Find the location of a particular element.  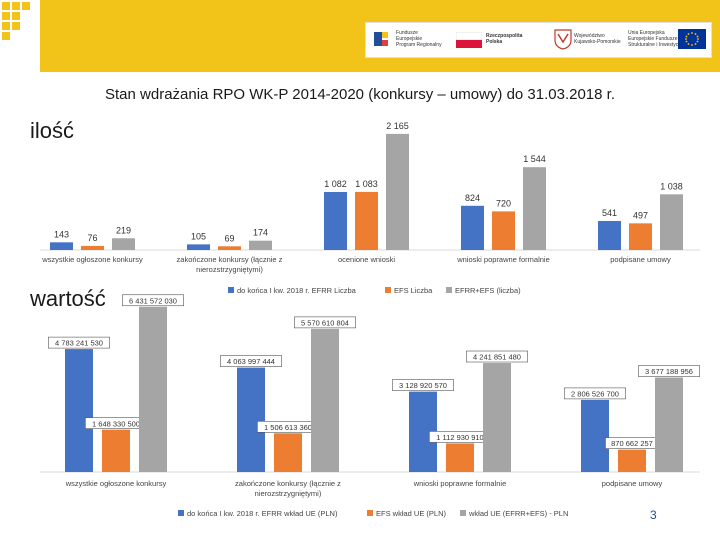

chart-1-bar-s2-c5 is located at coordinates (640, 236).